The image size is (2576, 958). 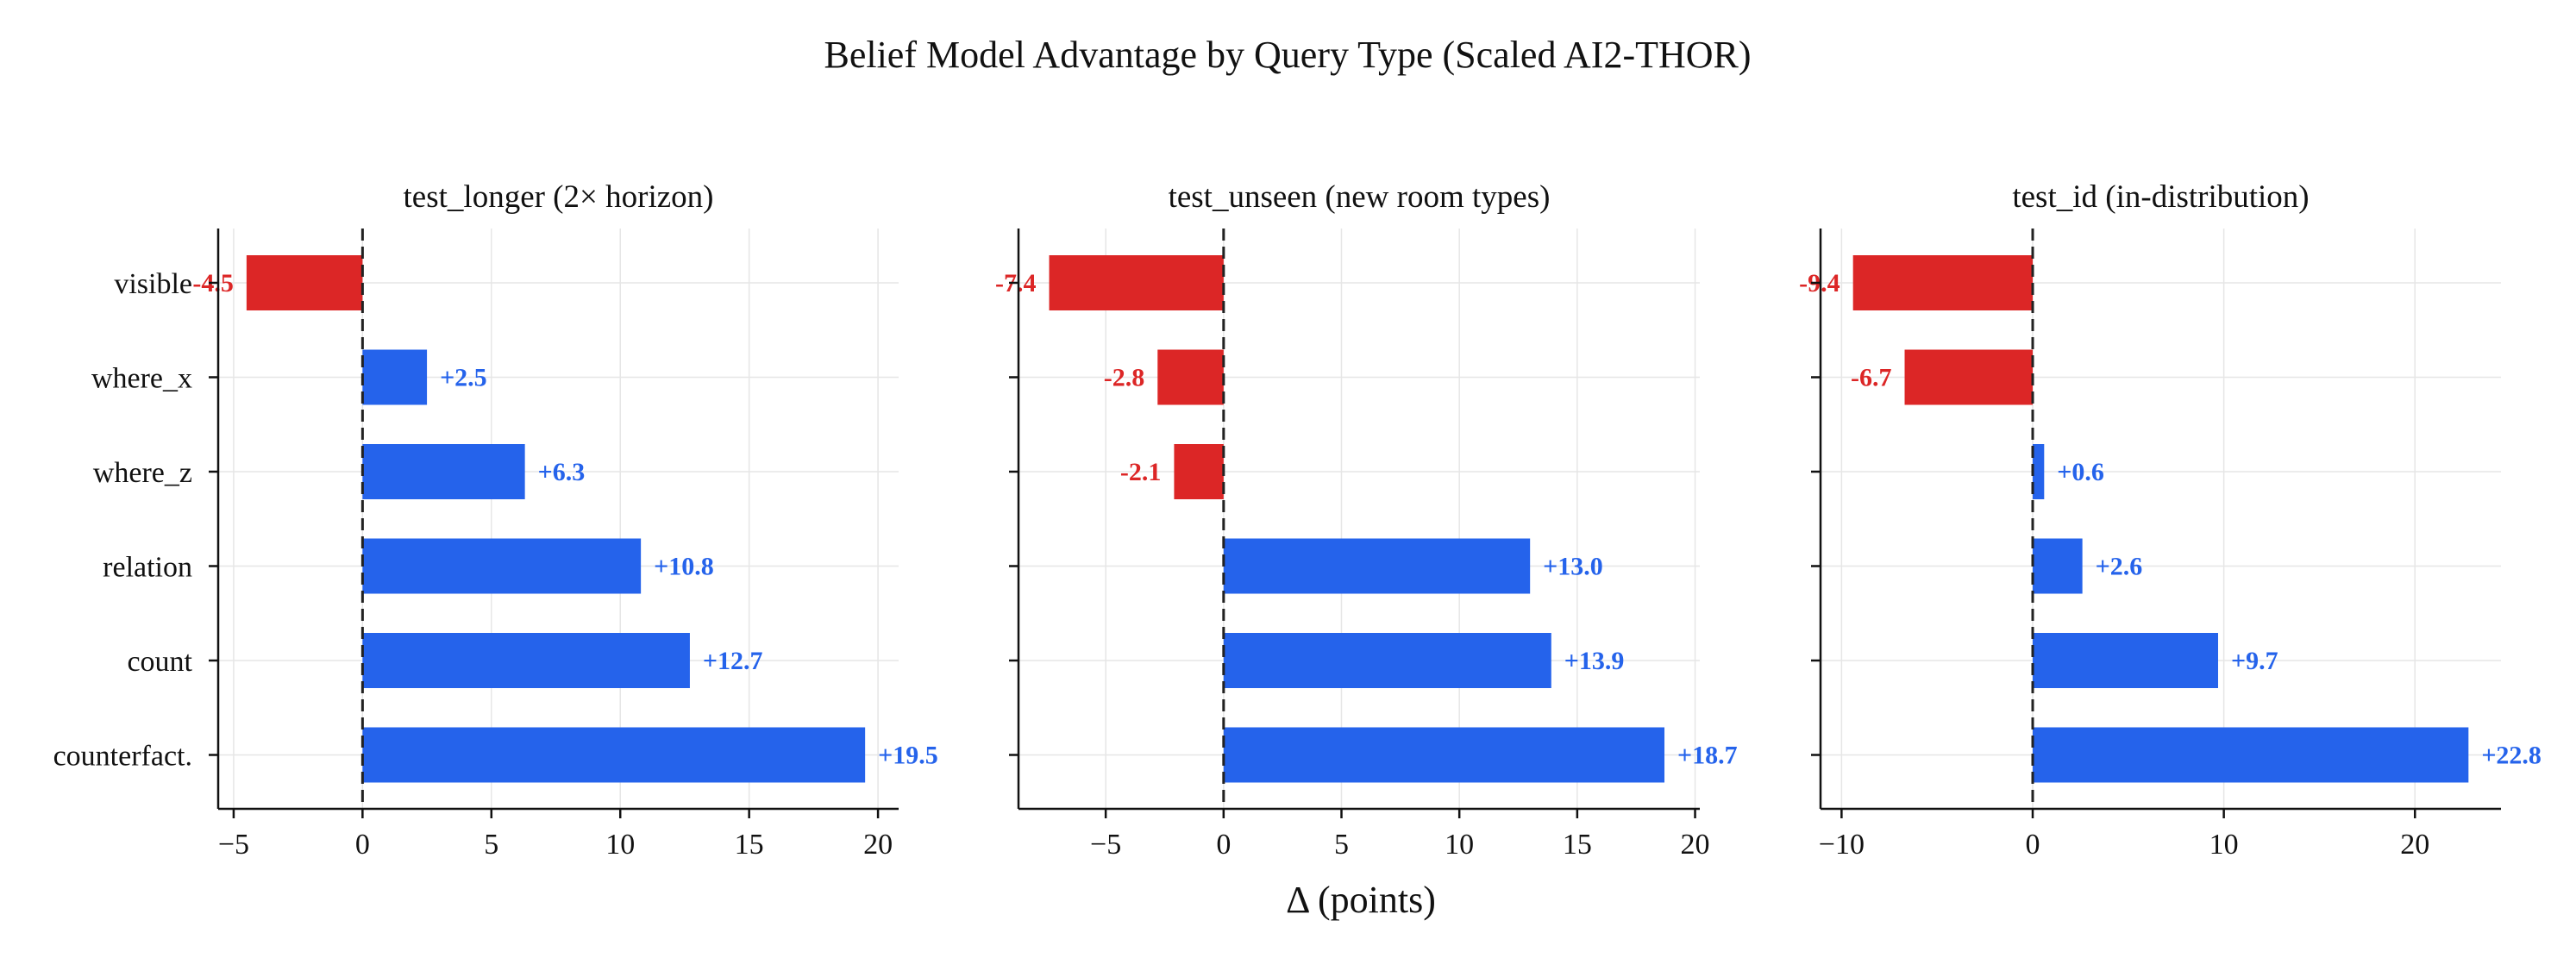 What do you see at coordinates (159, 662) in the screenshot?
I see `y-tick-label: count` at bounding box center [159, 662].